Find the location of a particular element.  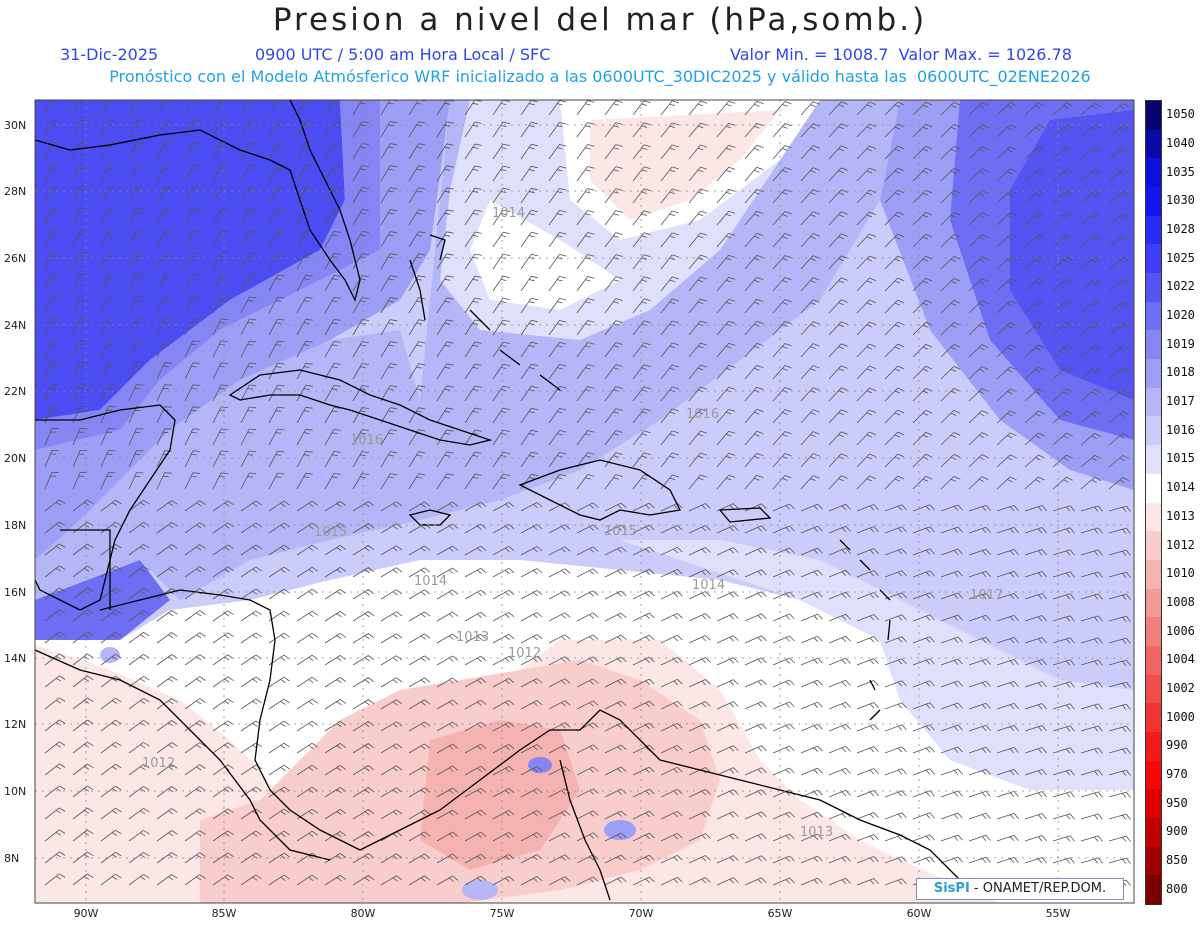

legend-level: 1020 is located at coordinates (1180, 315).